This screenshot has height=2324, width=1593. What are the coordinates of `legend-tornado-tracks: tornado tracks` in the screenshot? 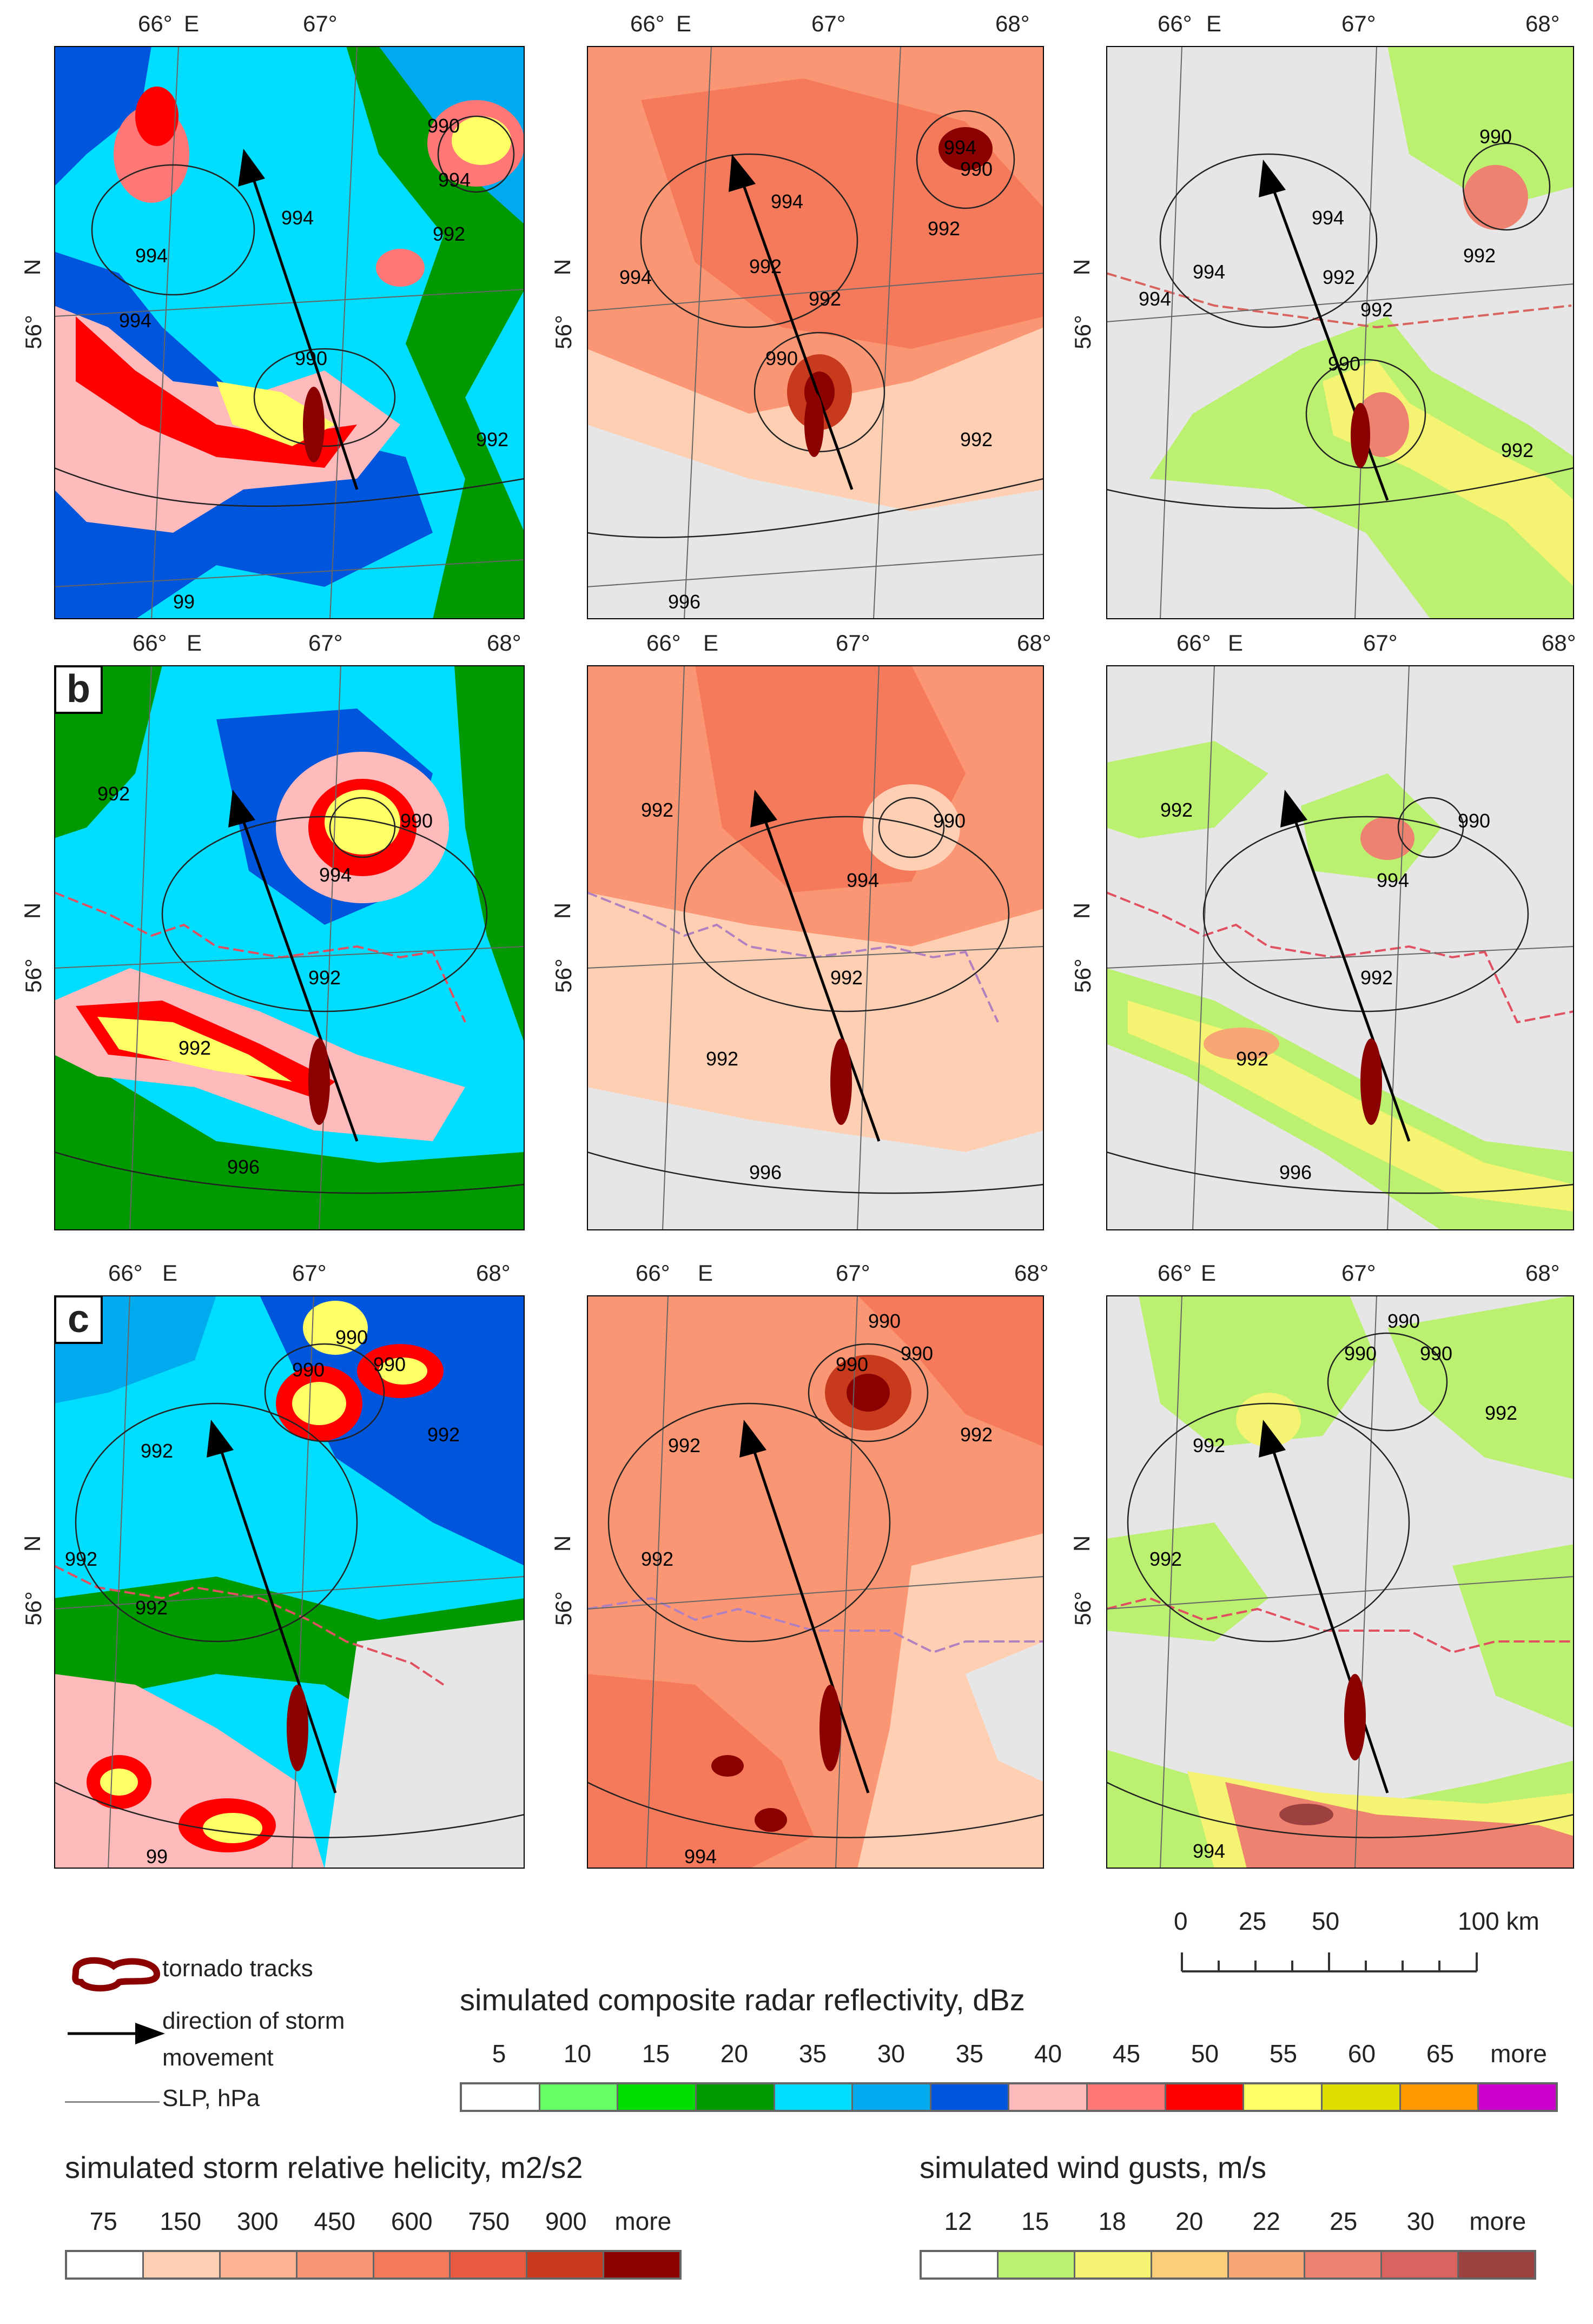 It's located at (237, 1968).